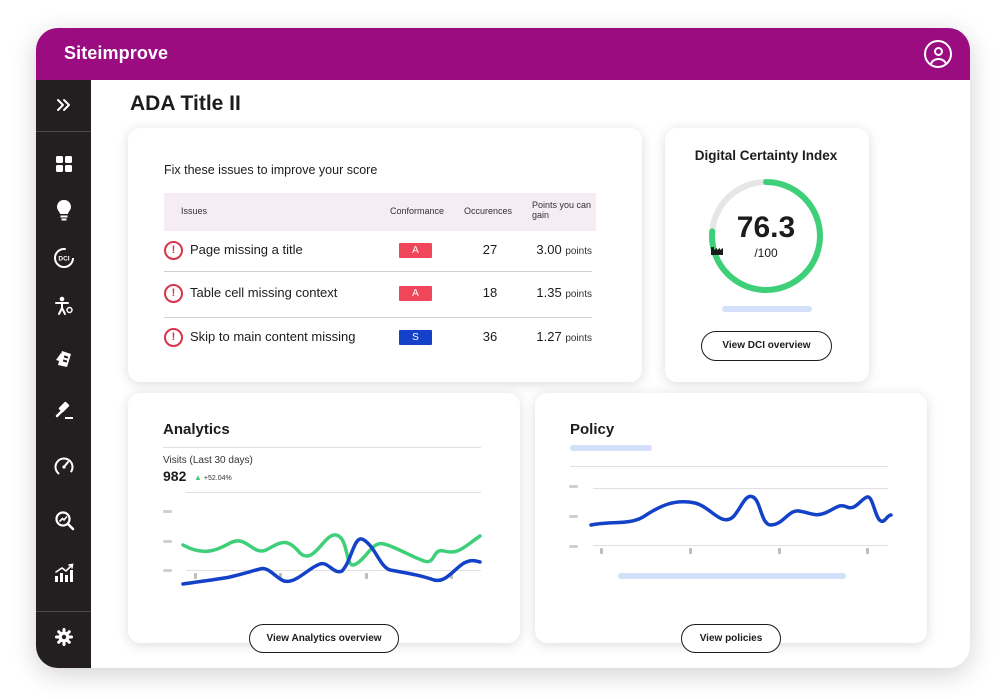 This screenshot has width=1000, height=699. I want to click on issue-points: 1.27 points, so click(558, 336).